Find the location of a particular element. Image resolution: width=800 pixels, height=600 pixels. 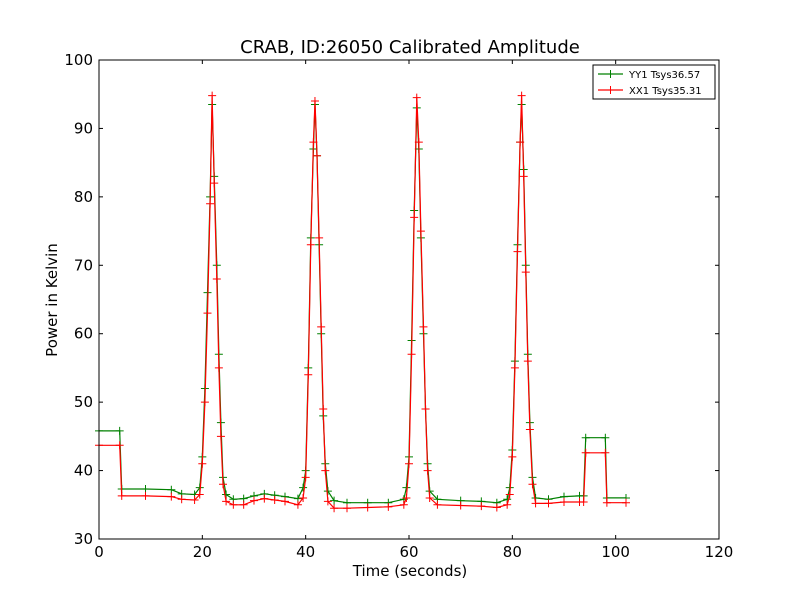

y-tick-label: 90 is located at coordinates (83, 128).